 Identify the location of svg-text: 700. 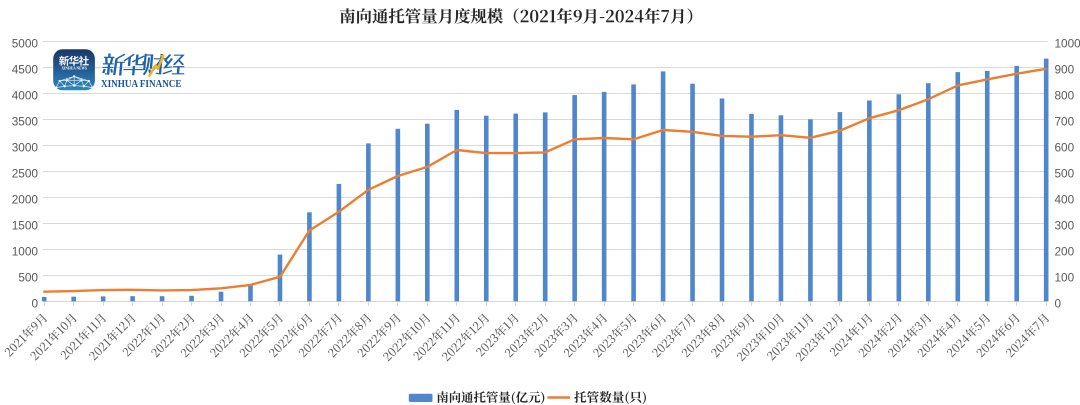
(1065, 121).